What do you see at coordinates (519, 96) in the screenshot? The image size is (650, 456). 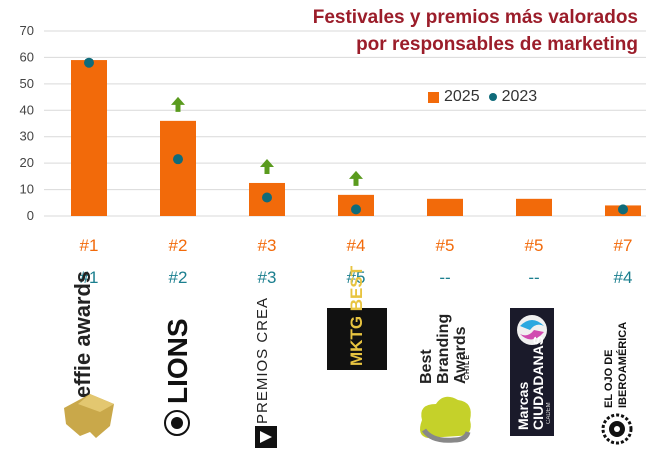 I see `legend-label-2023: 2023` at bounding box center [519, 96].